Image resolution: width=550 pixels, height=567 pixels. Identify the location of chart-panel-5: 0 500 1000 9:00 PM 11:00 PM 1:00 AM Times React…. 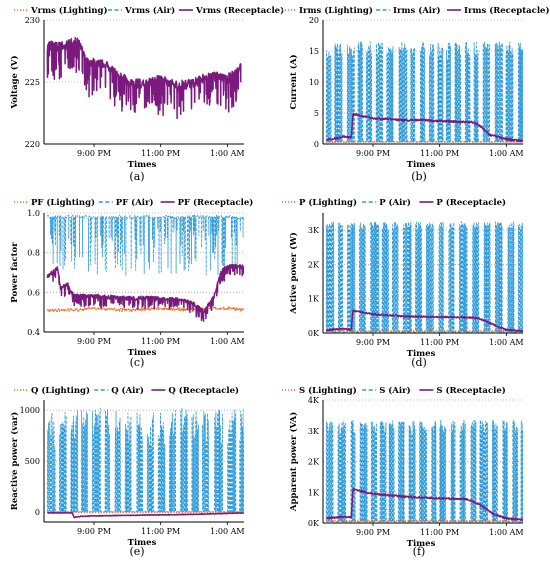
(127, 471).